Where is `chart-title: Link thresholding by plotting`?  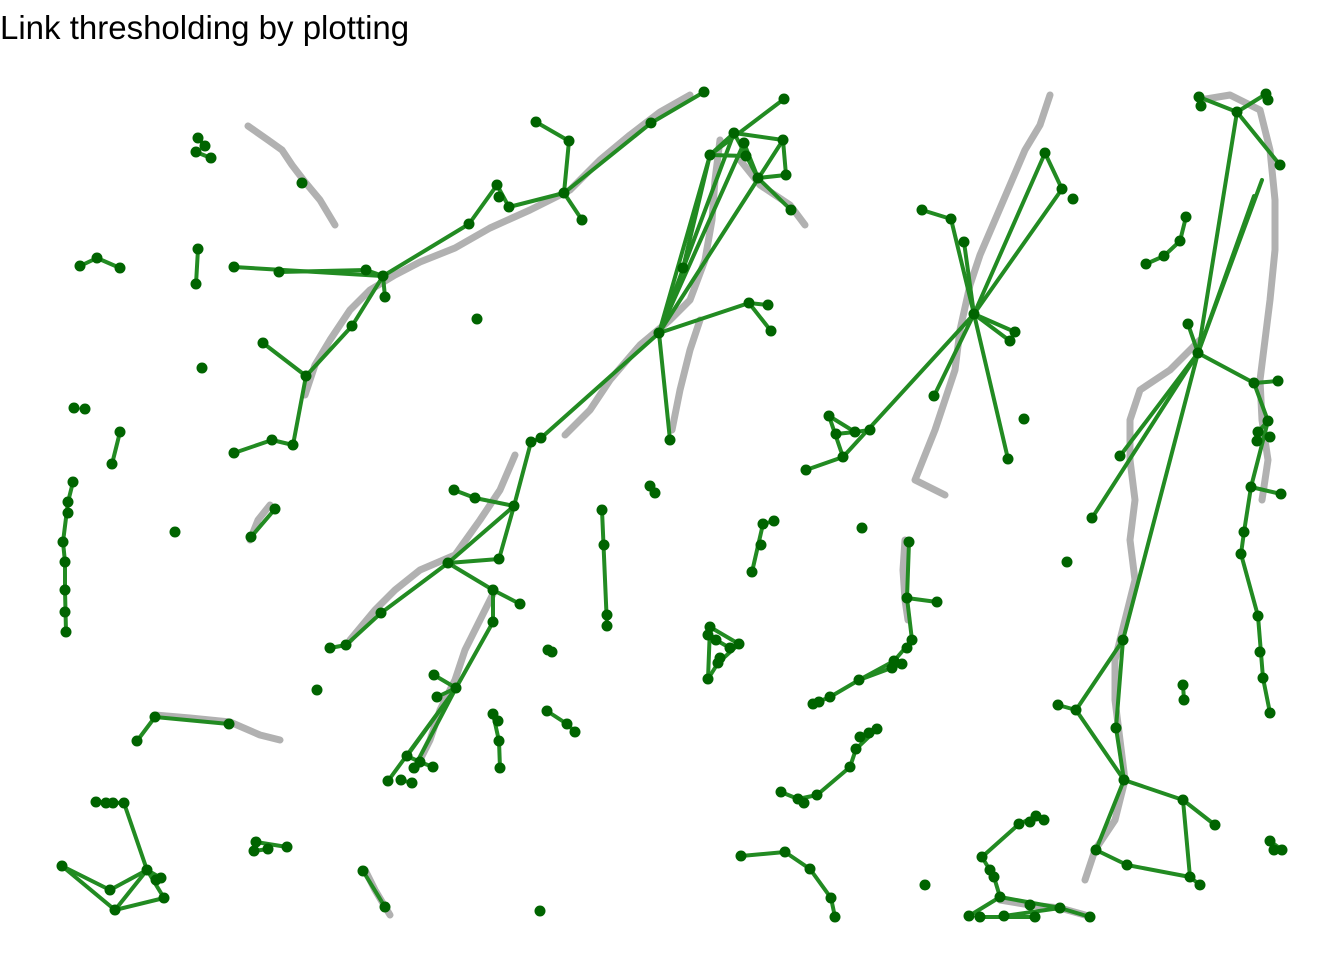
chart-title: Link thresholding by plotting is located at coordinates (205, 27).